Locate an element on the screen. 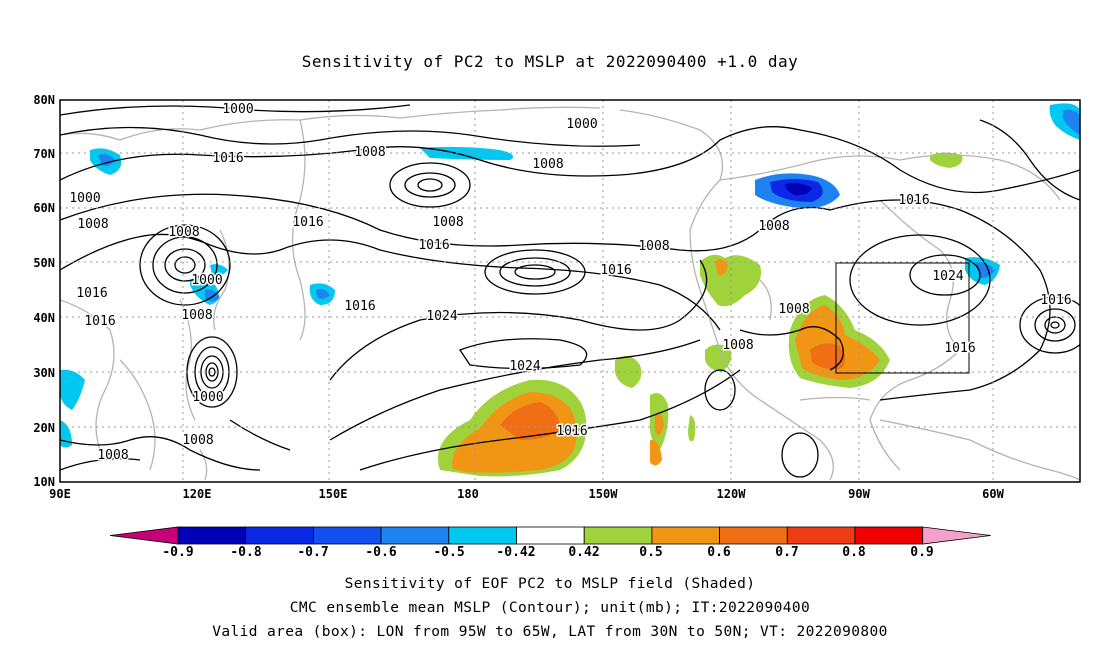  lat-label: 80N is located at coordinates (44, 100).